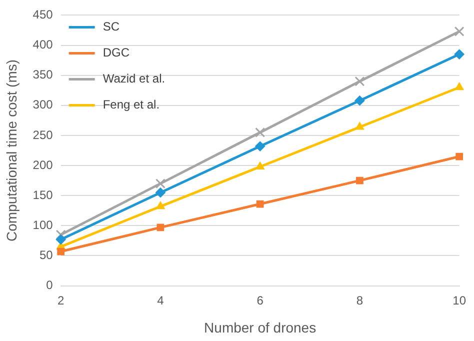  Describe the element at coordinates (134, 79) in the screenshot. I see `legend-label: Wazid et al.` at that location.